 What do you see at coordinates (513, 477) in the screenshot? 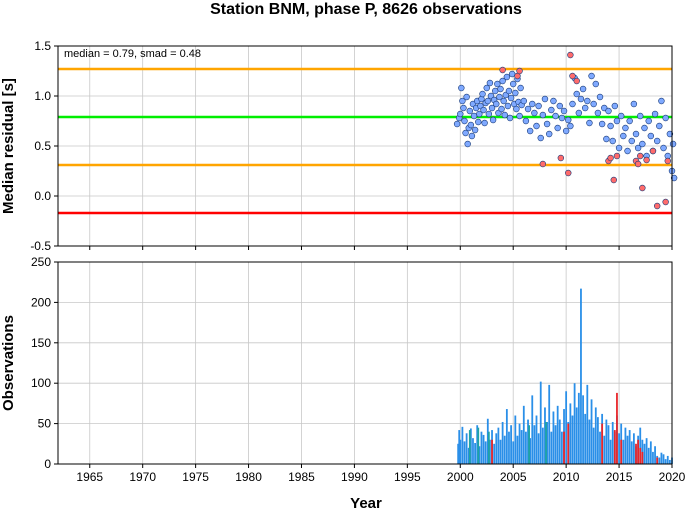
I see `x-tick-label: 2005` at bounding box center [513, 477].